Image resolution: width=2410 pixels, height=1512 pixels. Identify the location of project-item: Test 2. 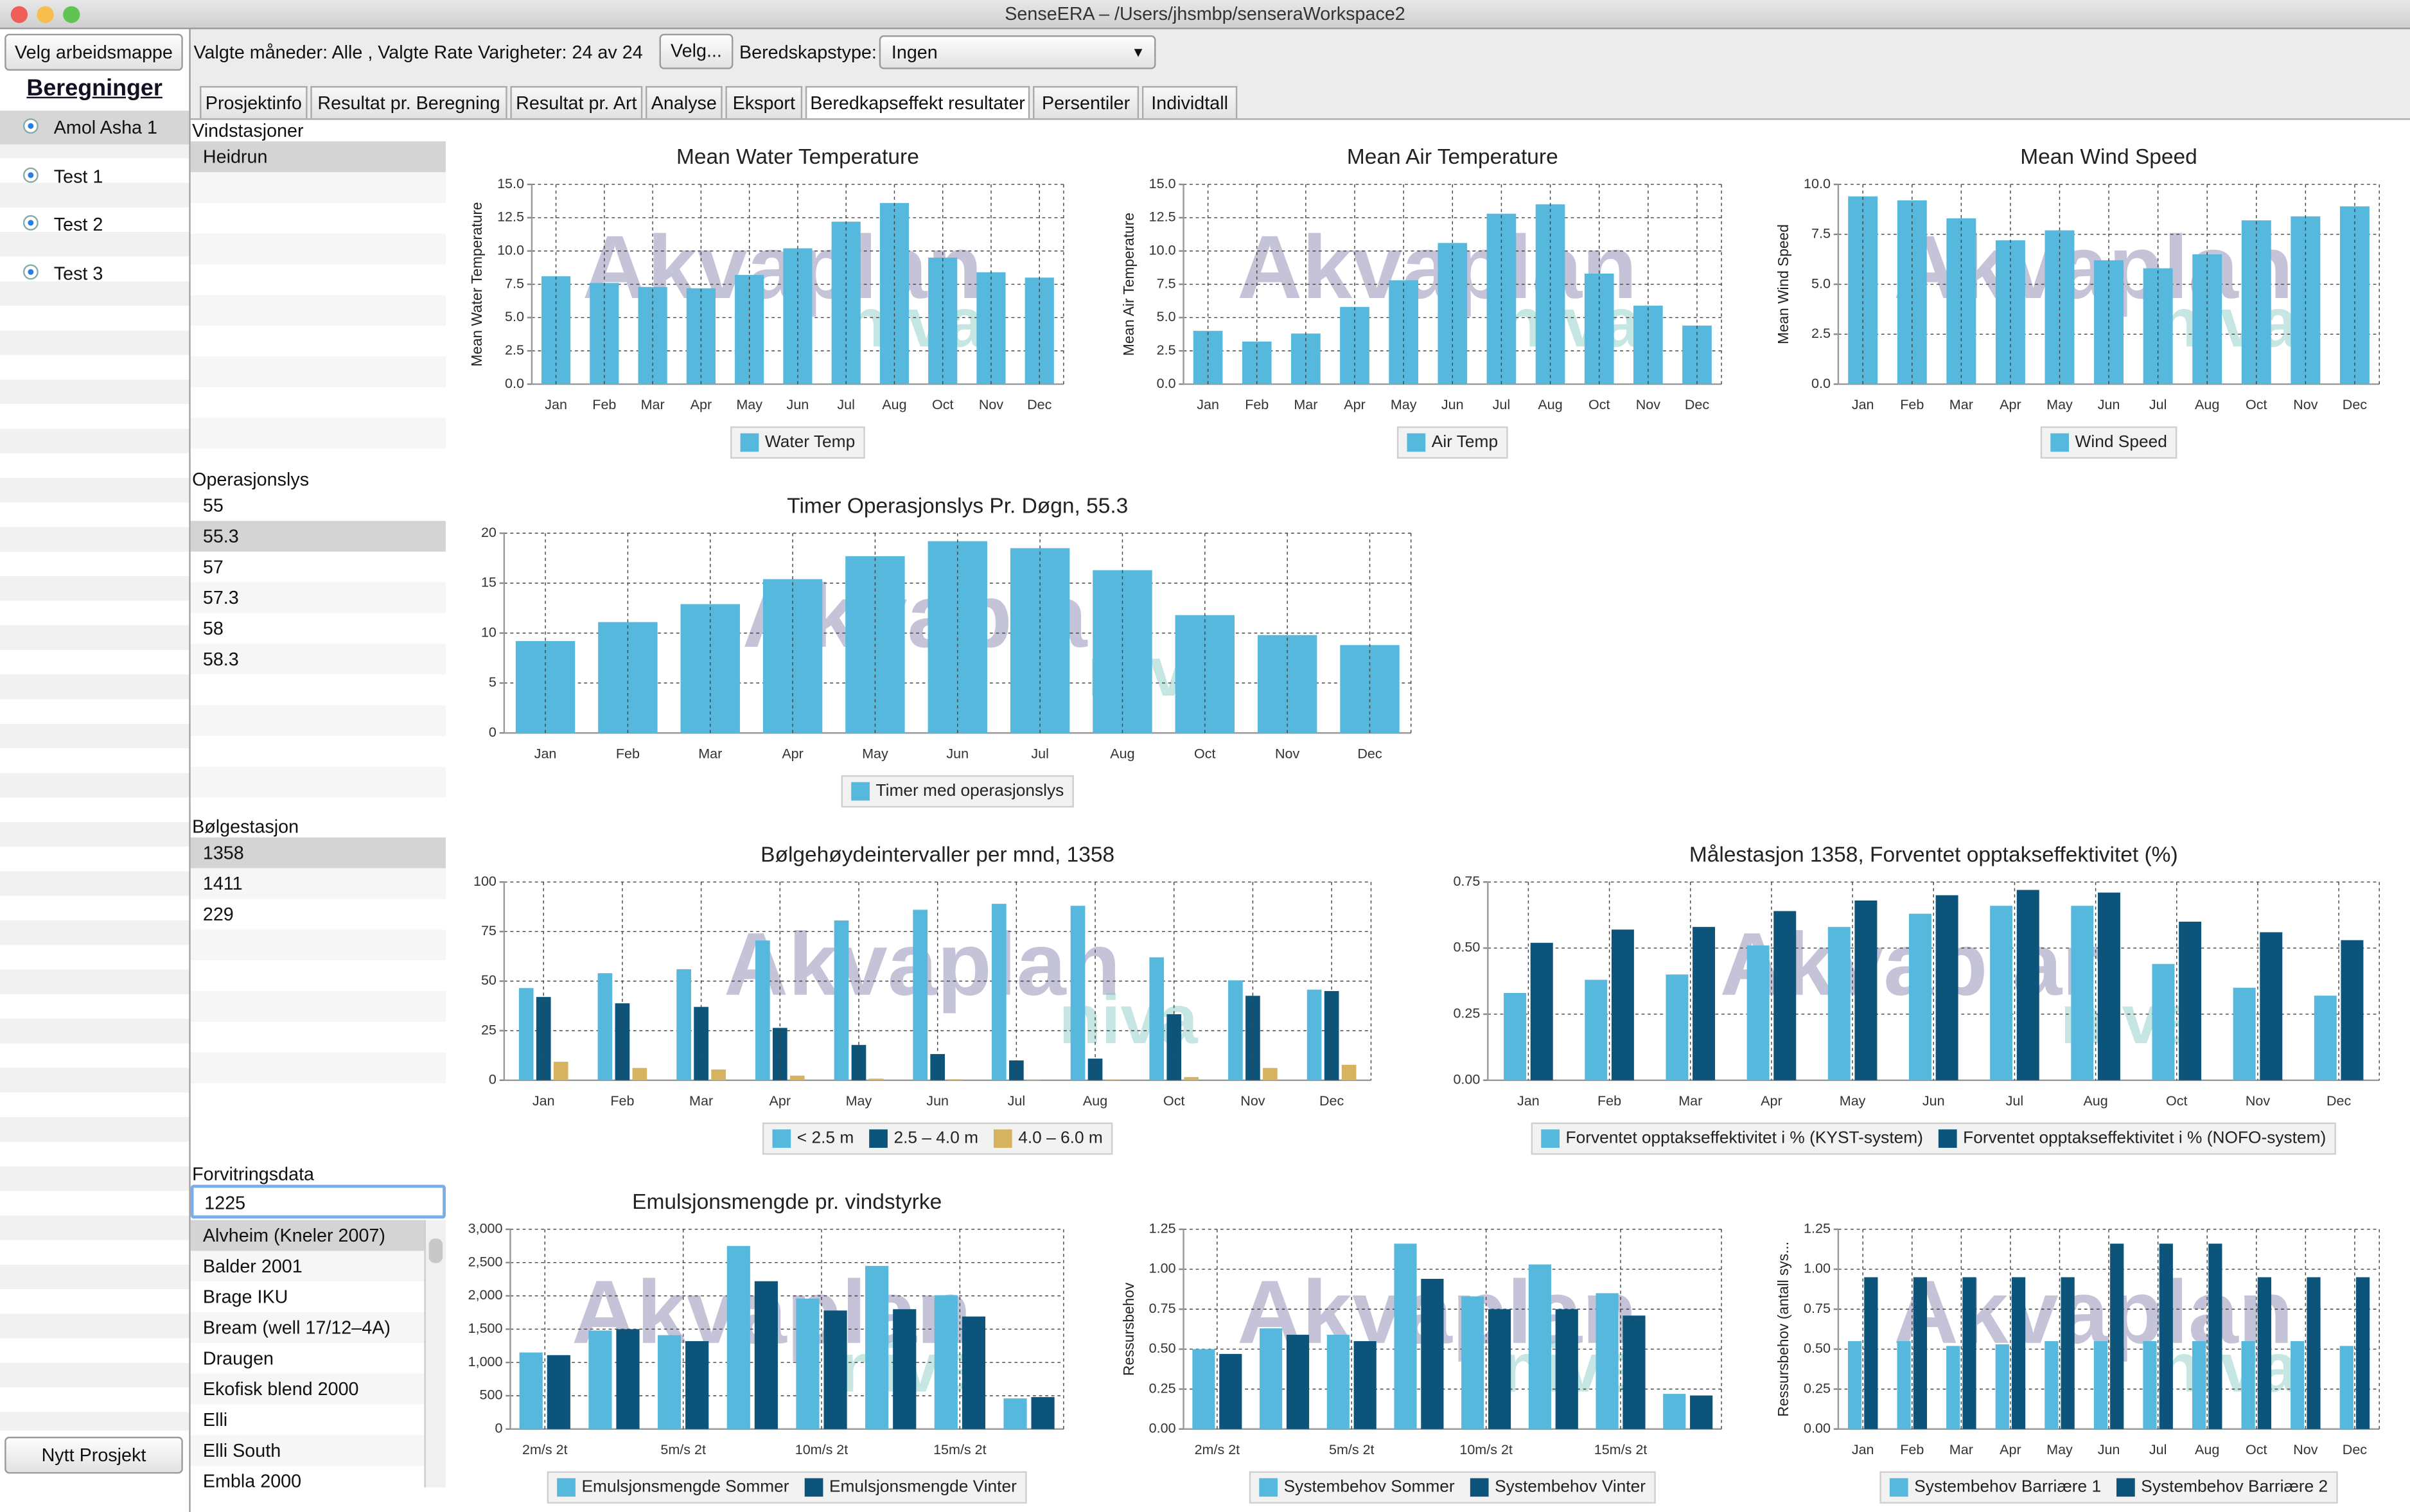
(94, 225).